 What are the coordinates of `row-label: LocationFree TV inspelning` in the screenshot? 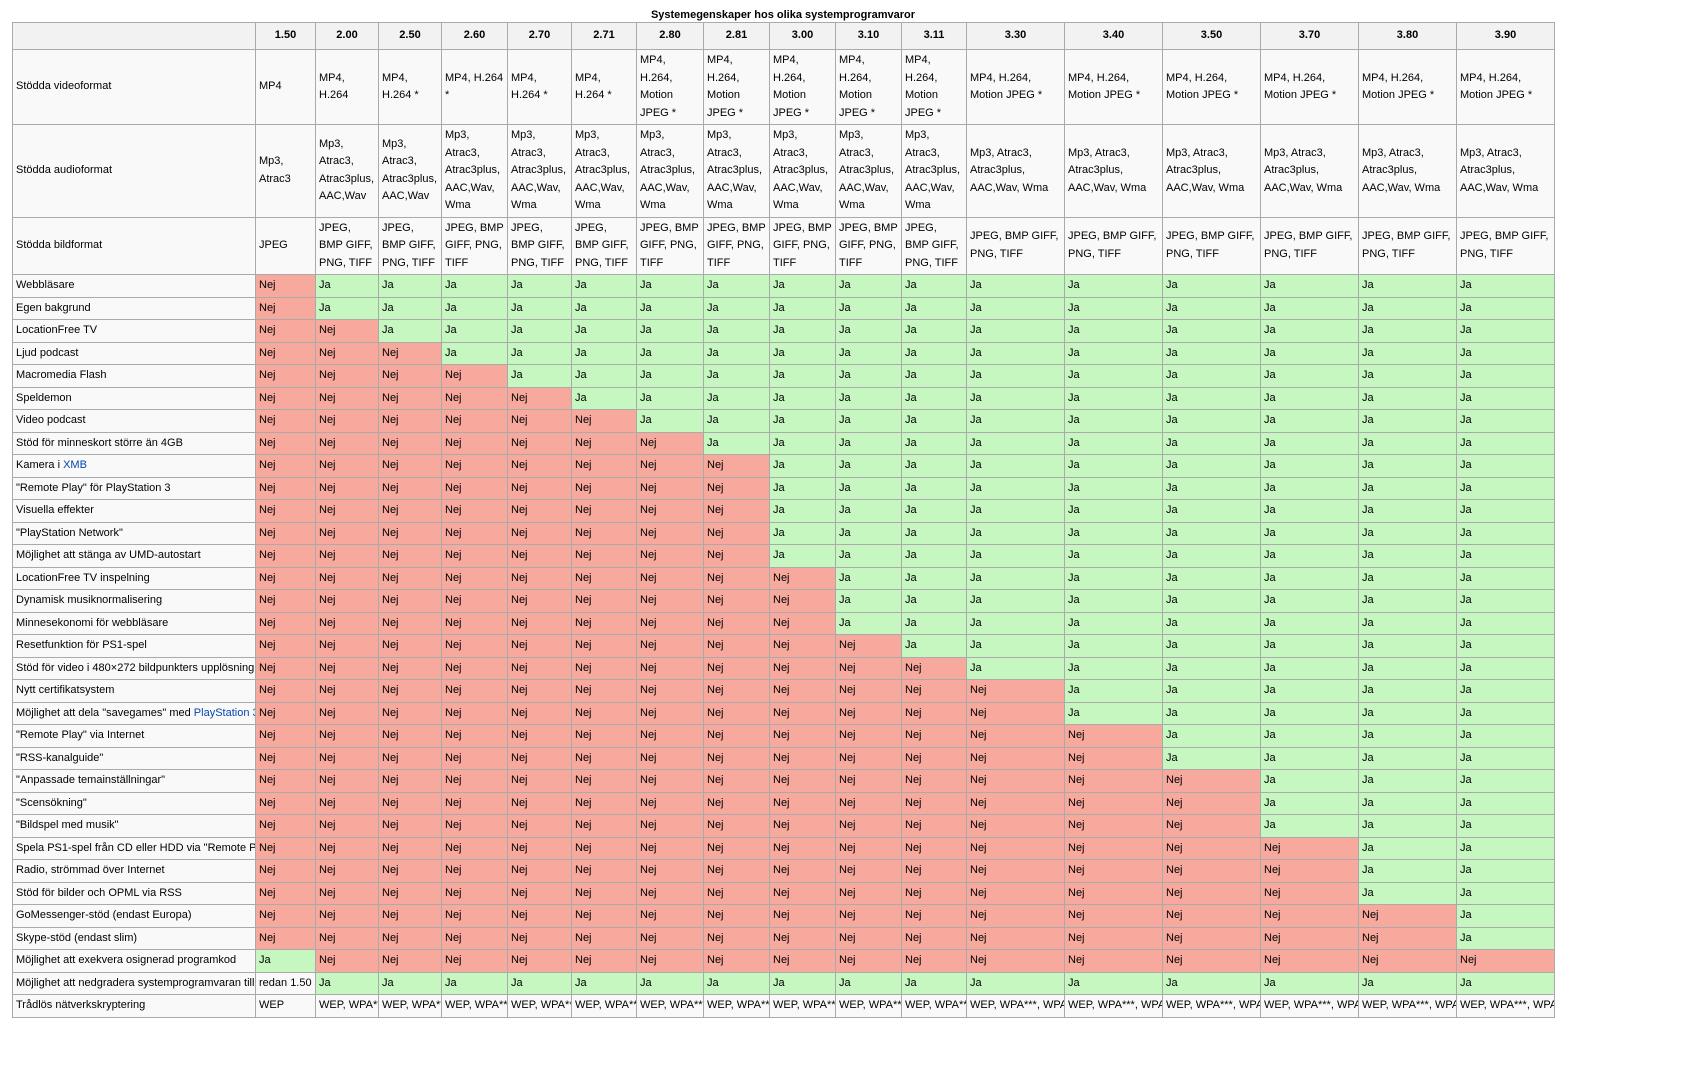 It's located at (134, 578).